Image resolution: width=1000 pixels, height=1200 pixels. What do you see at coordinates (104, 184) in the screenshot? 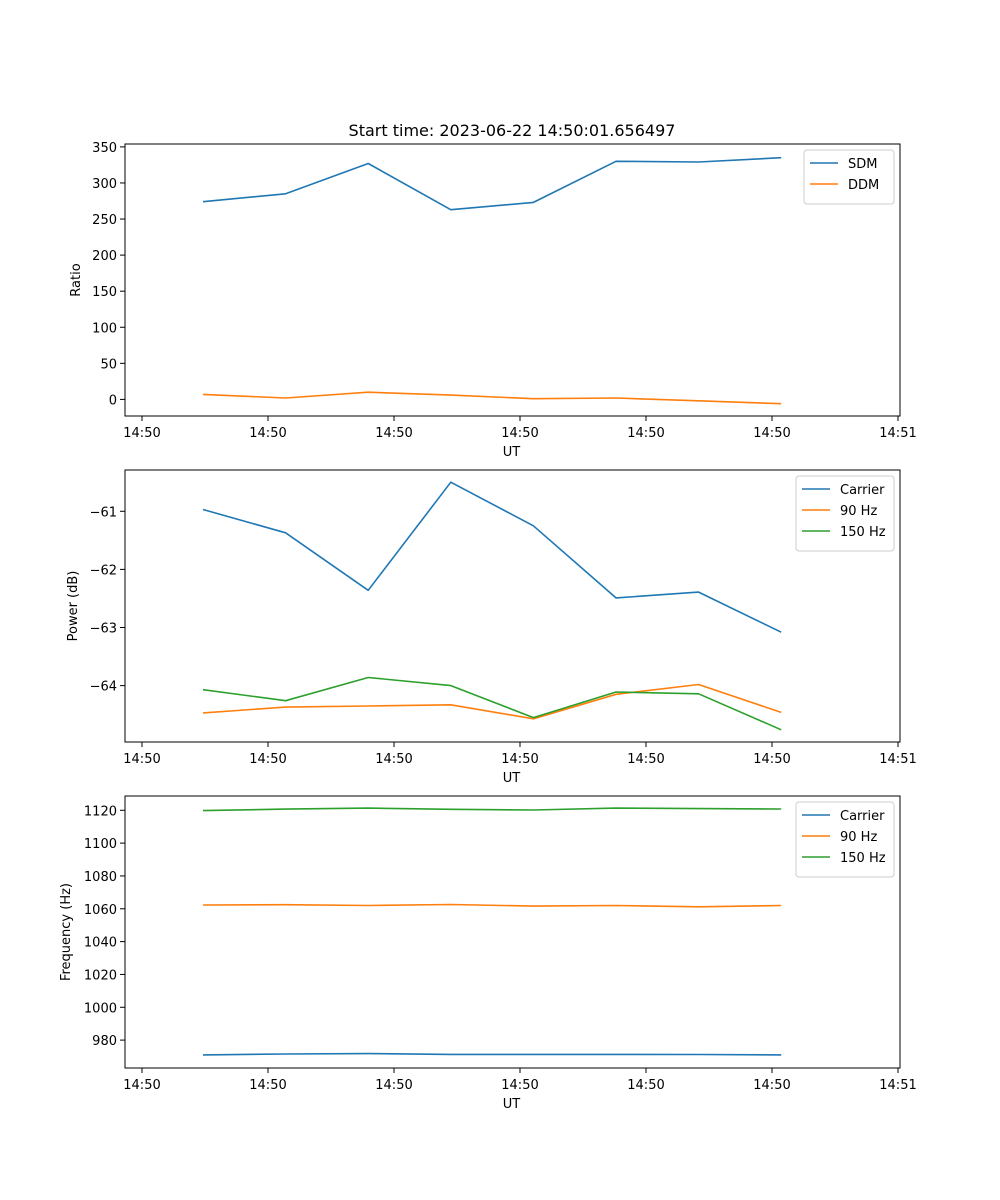
I see `y-tick-label: 300` at bounding box center [104, 184].